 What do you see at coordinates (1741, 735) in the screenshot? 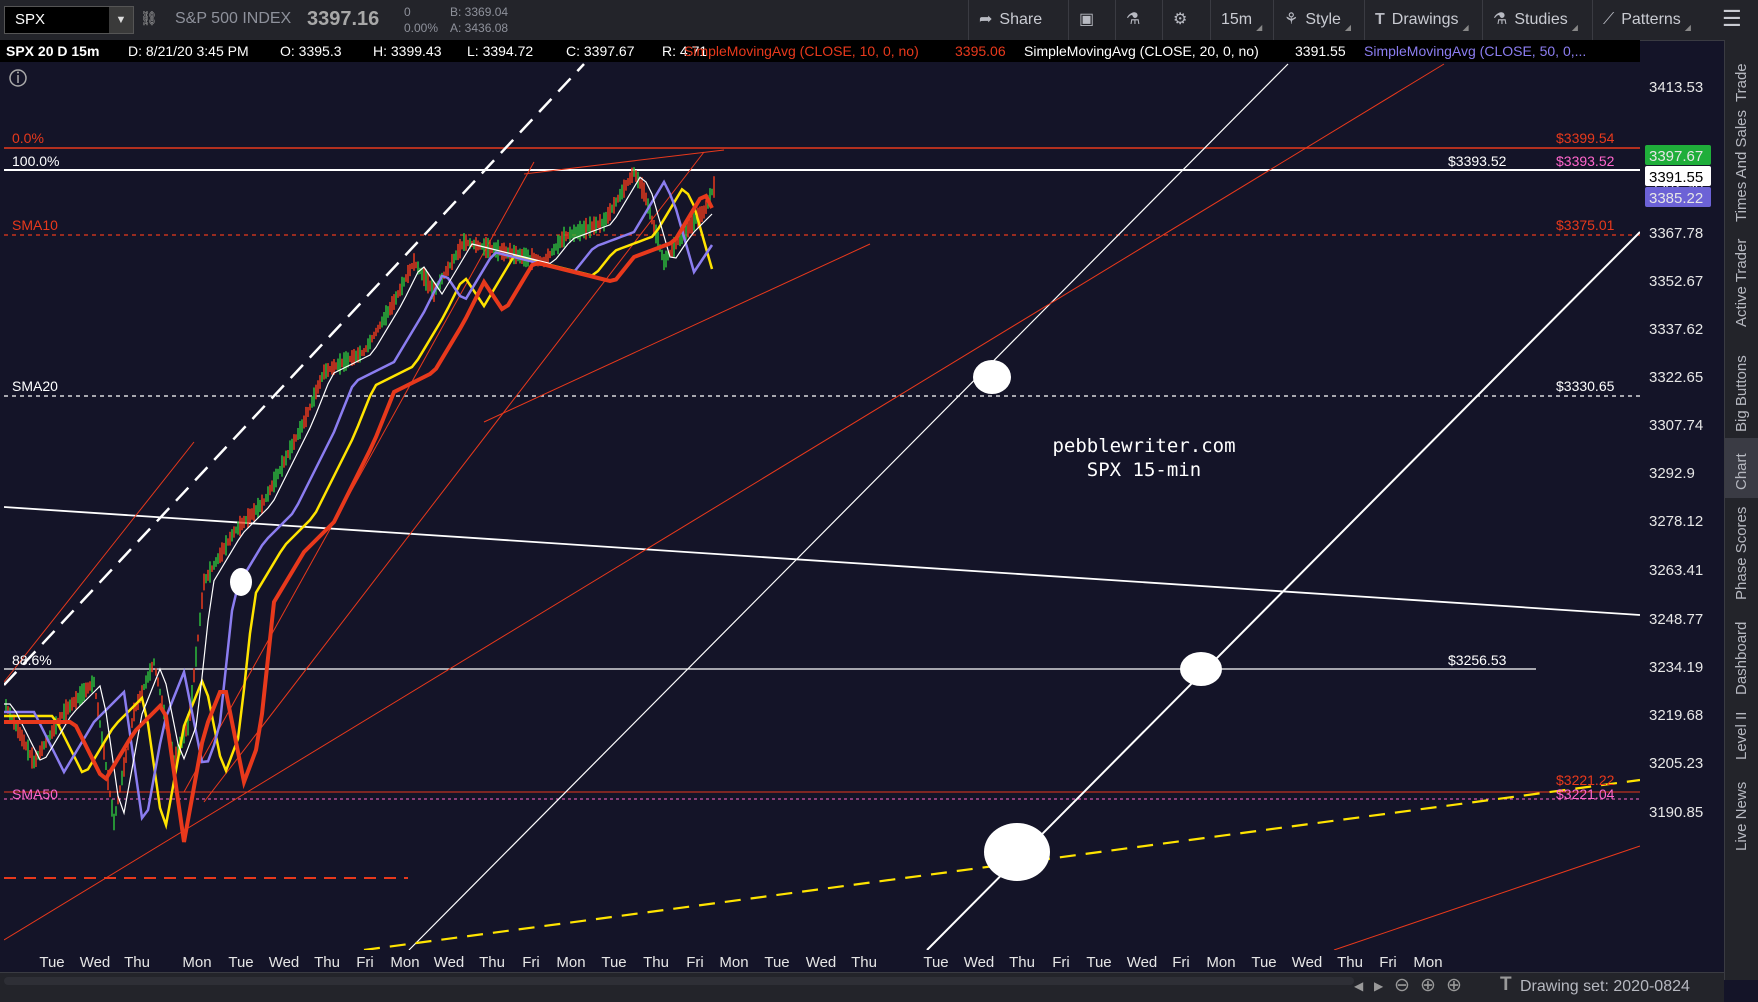
I see `tab-level-ii: Level II` at bounding box center [1741, 735].